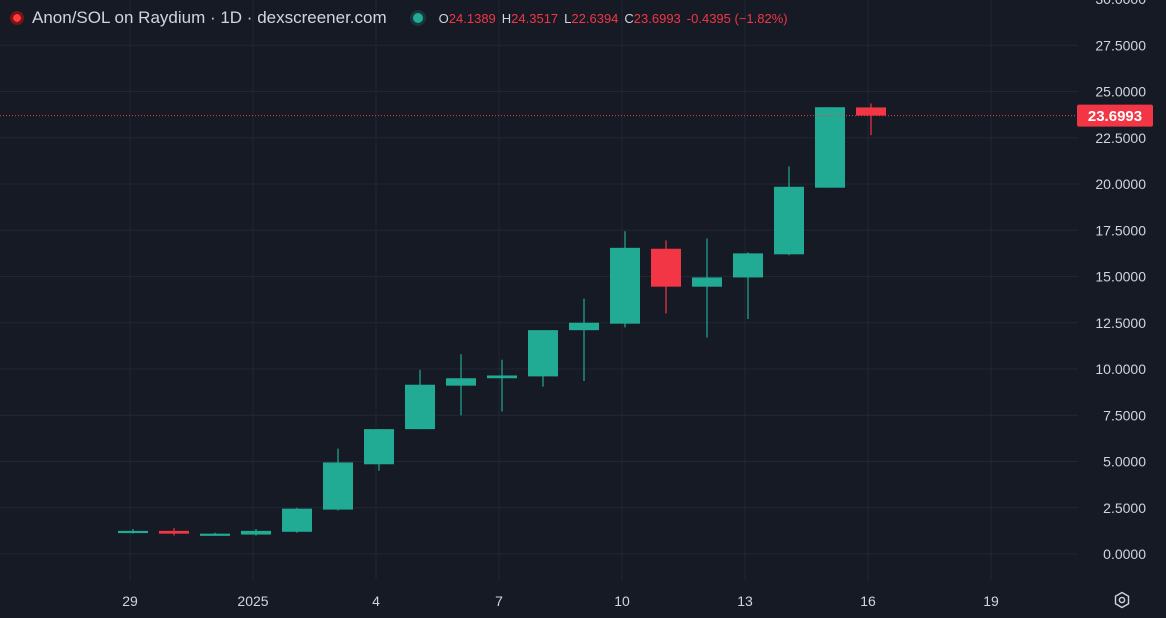 This screenshot has height=618, width=1166. I want to click on y-tick-label: 20.0000, so click(1120, 184).